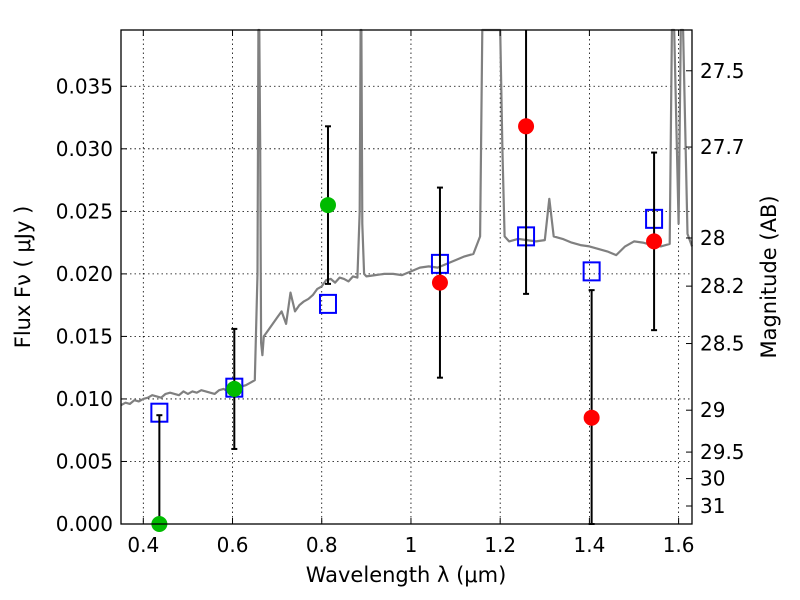  What do you see at coordinates (143, 545) in the screenshot?
I see `x-tick-label: 0.4` at bounding box center [143, 545].